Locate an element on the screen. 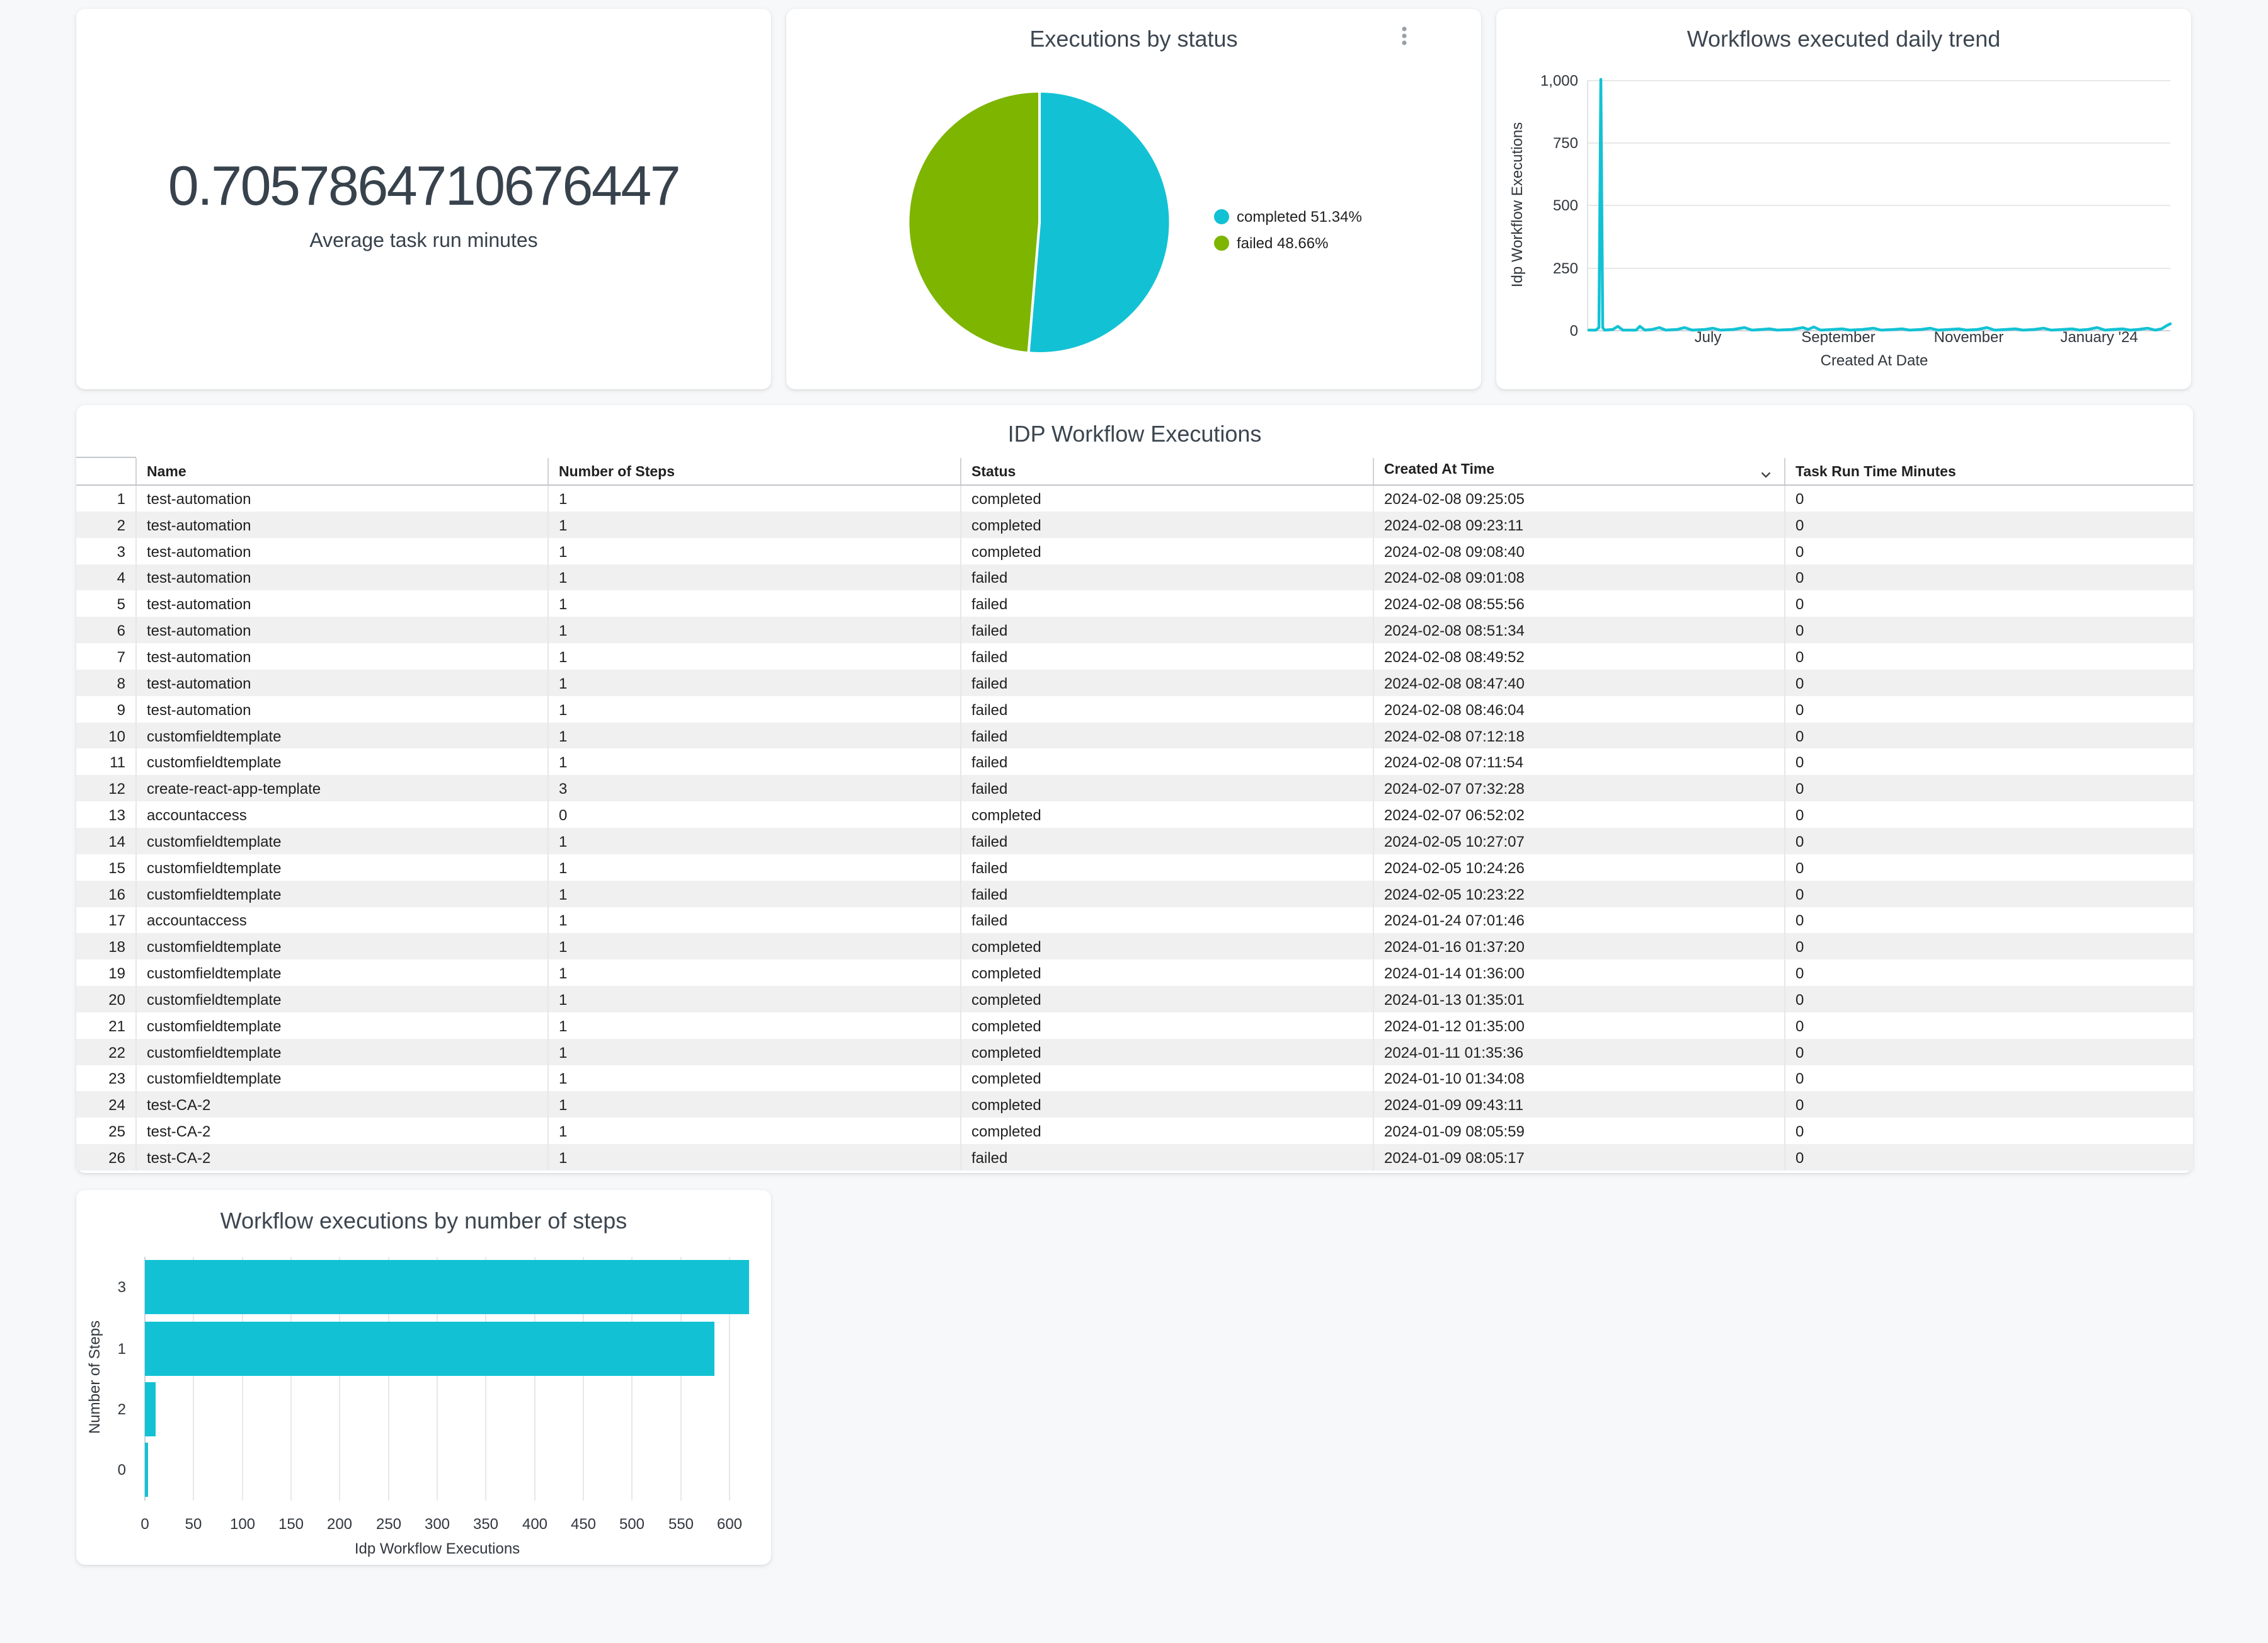 The height and width of the screenshot is (1643, 2268). svg-text: 100 is located at coordinates (242, 1525).